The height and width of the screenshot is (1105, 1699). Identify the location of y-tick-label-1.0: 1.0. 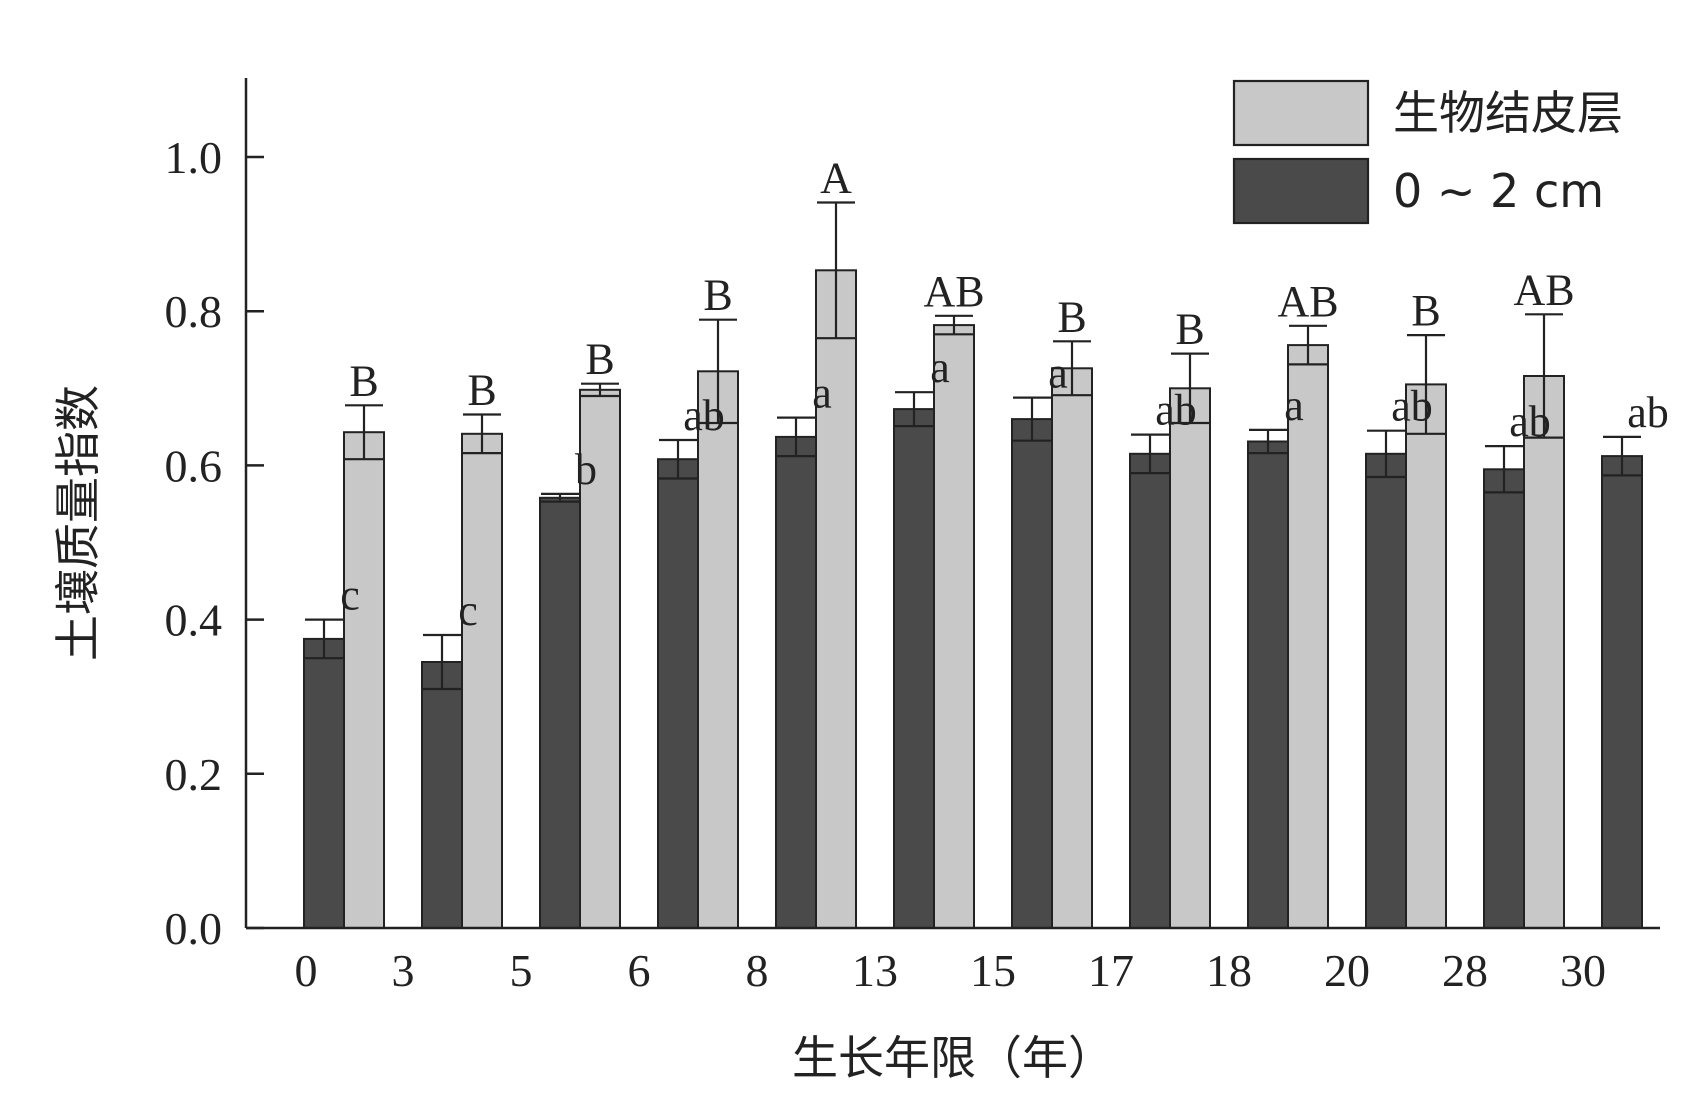
(194, 157).